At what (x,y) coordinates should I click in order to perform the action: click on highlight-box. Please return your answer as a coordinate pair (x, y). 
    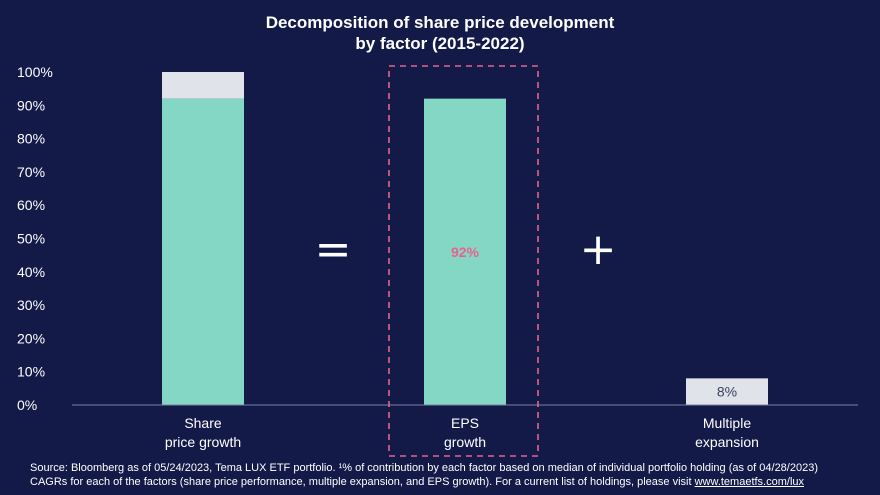
    Looking at the image, I should click on (463, 261).